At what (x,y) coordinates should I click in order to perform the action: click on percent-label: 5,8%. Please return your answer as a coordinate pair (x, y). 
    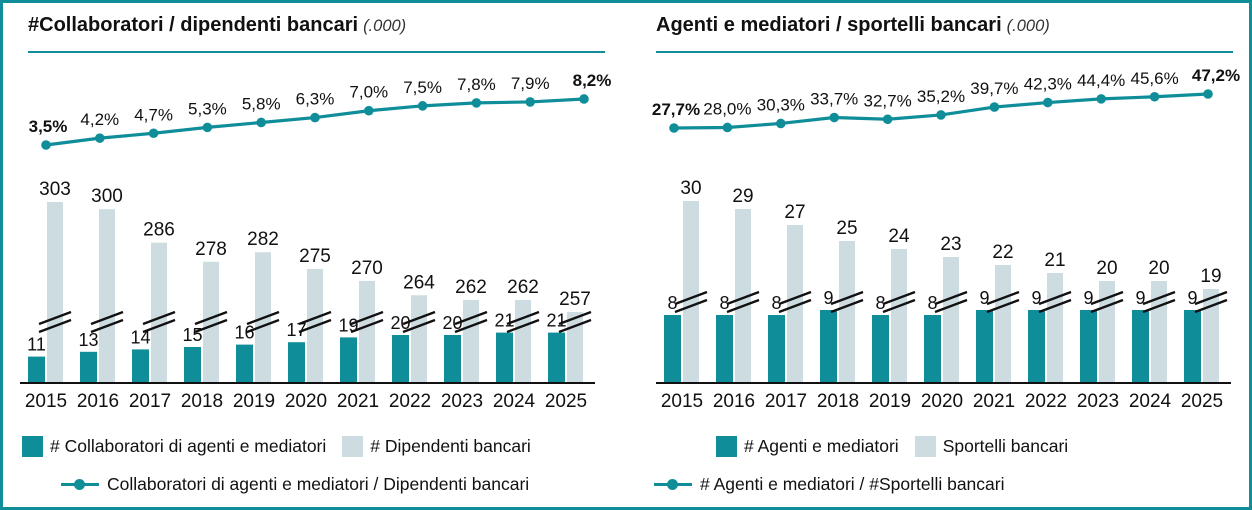
    Looking at the image, I should click on (261, 103).